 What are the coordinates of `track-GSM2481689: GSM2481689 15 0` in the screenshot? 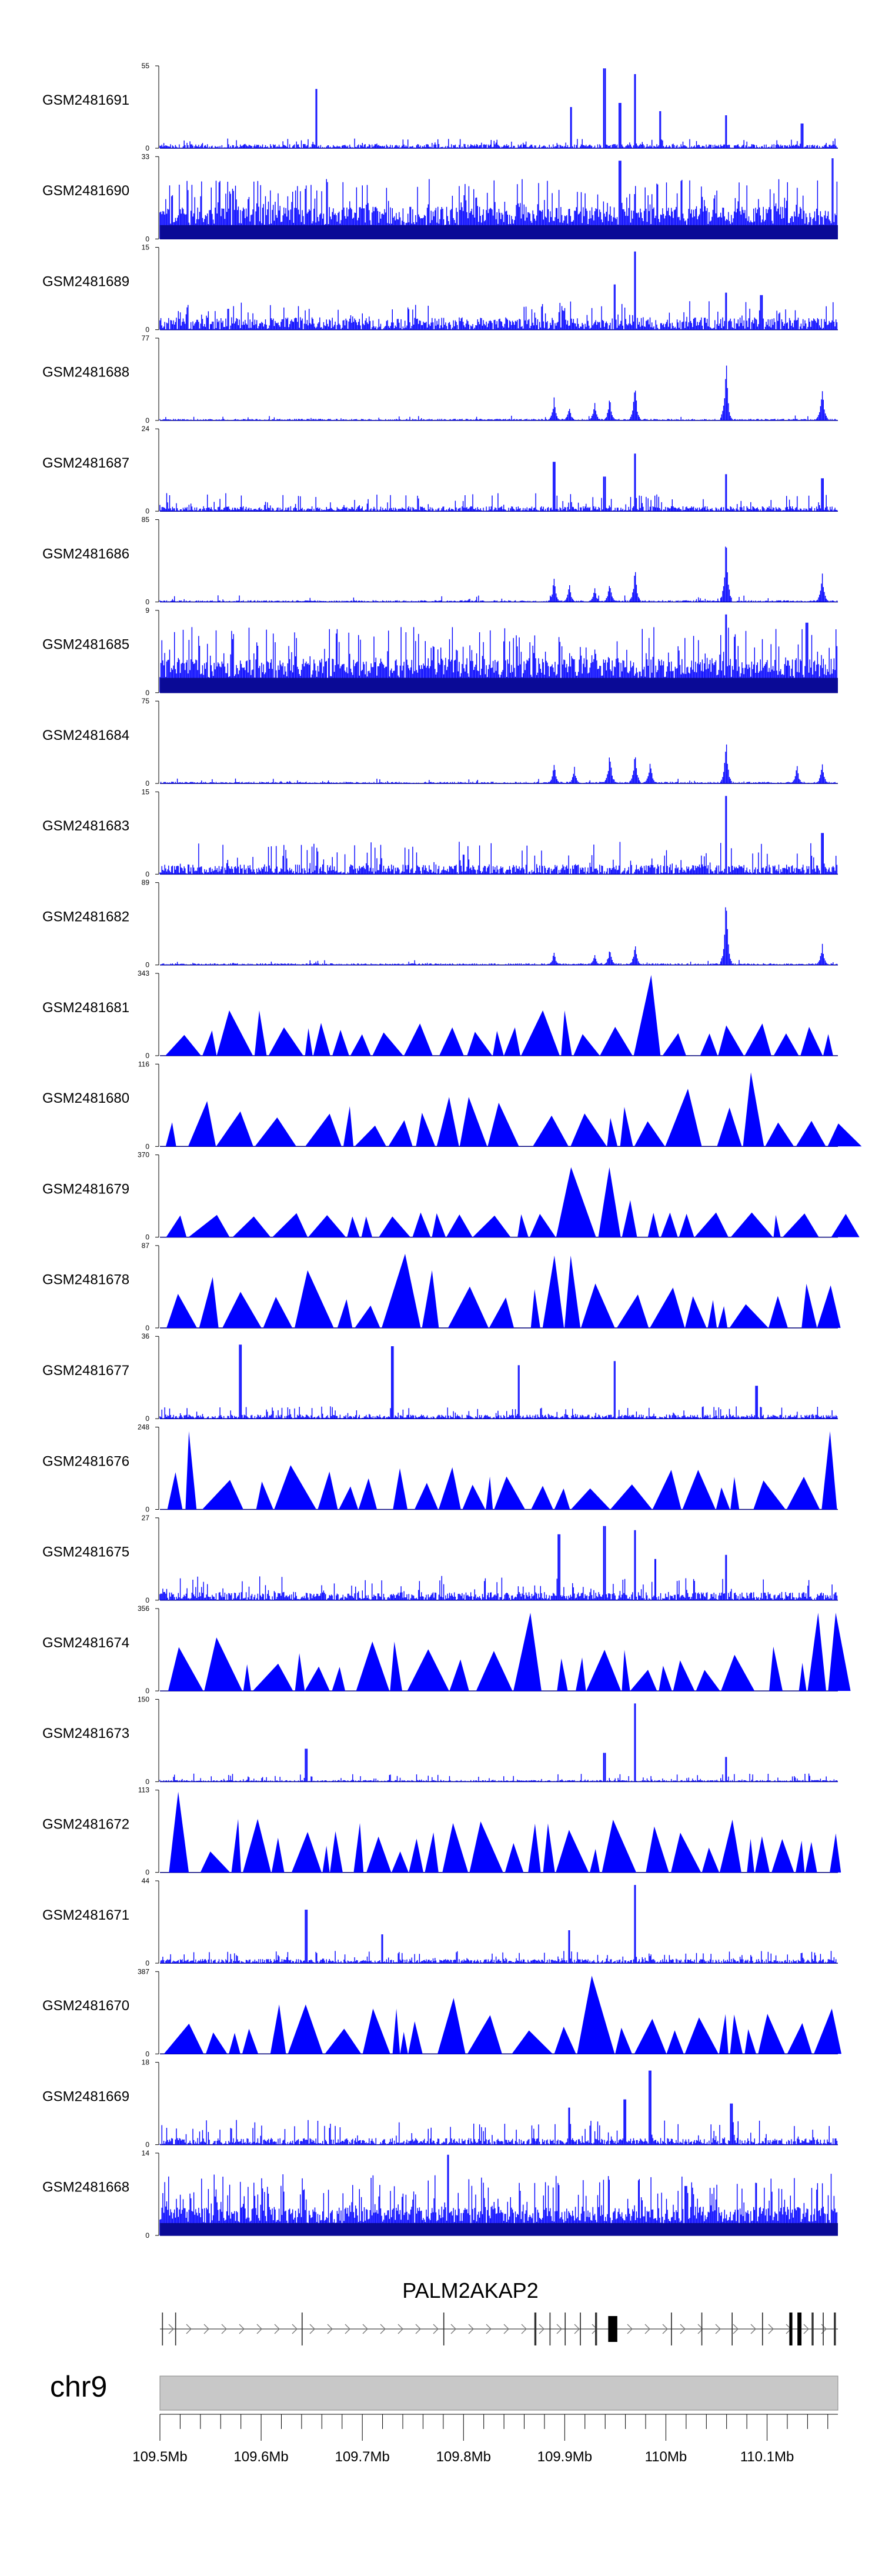 It's located at (440, 288).